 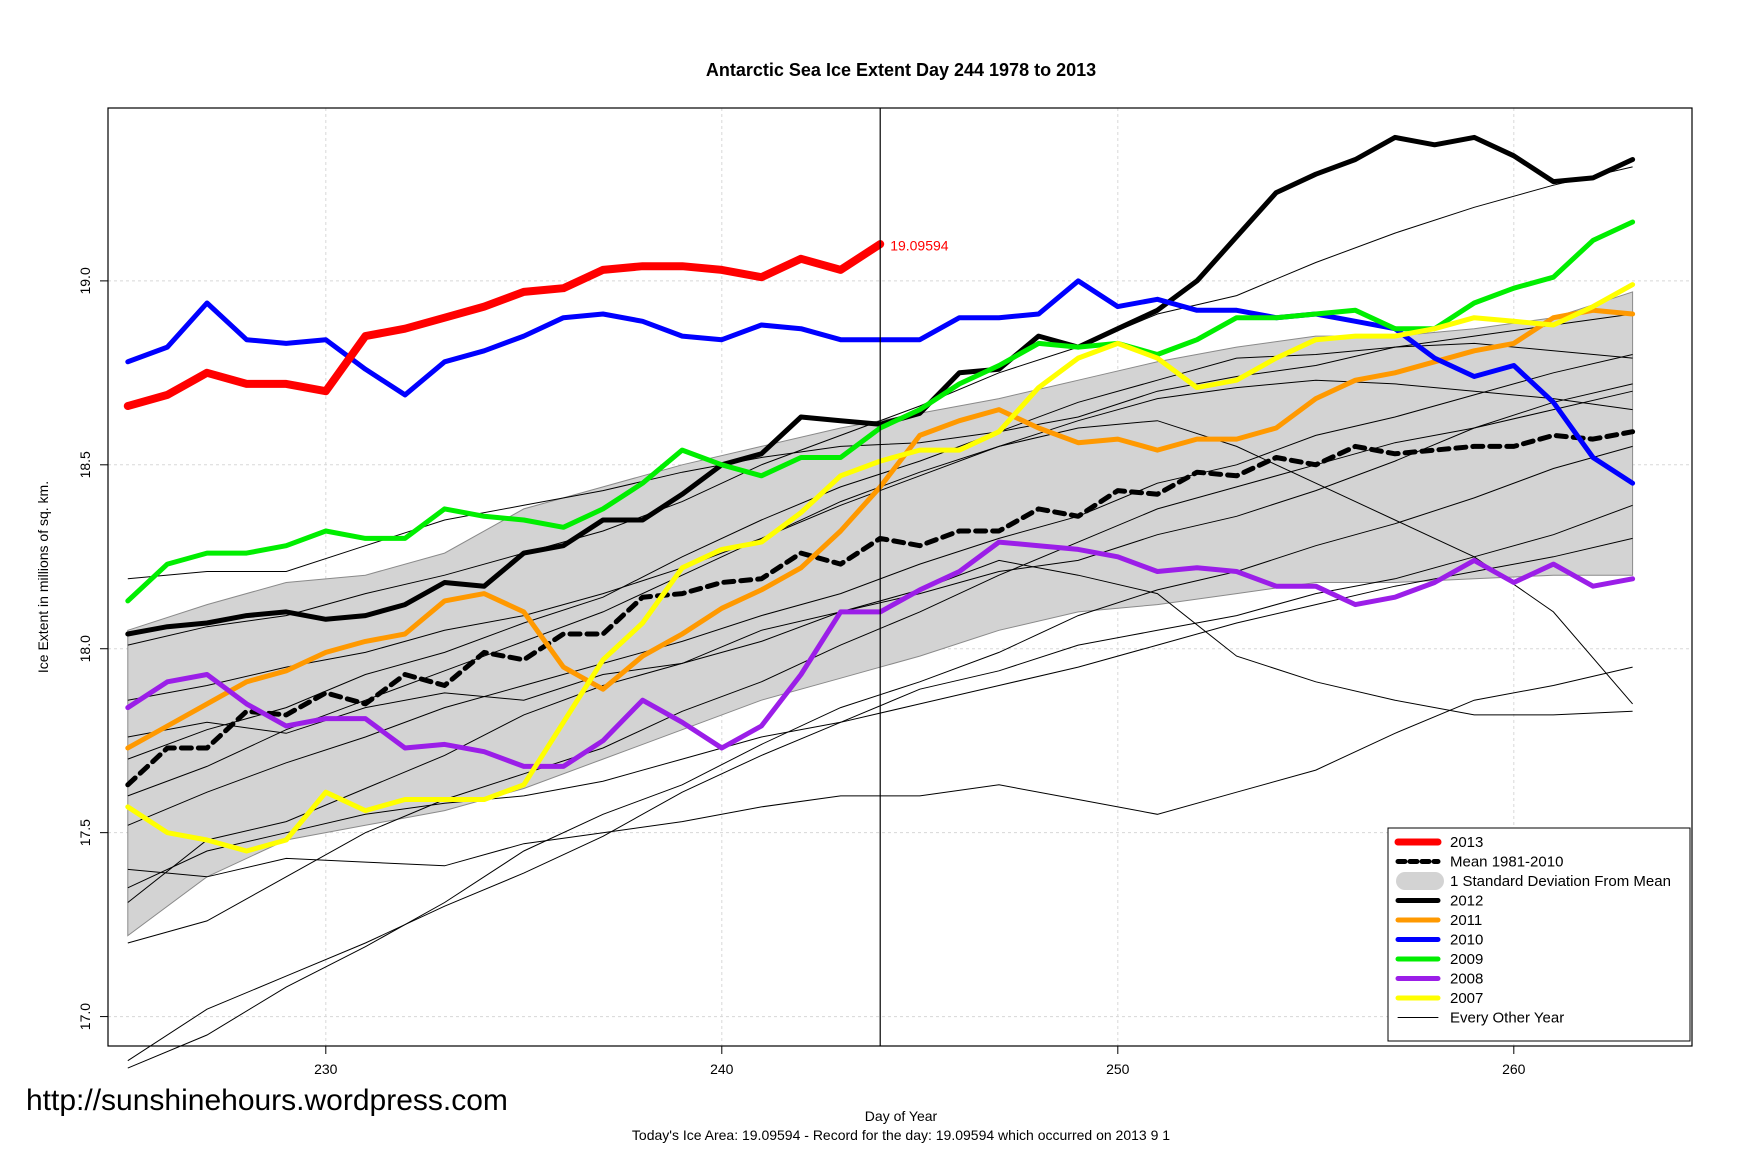 I want to click on legend-label: 2009, so click(x=1466, y=959).